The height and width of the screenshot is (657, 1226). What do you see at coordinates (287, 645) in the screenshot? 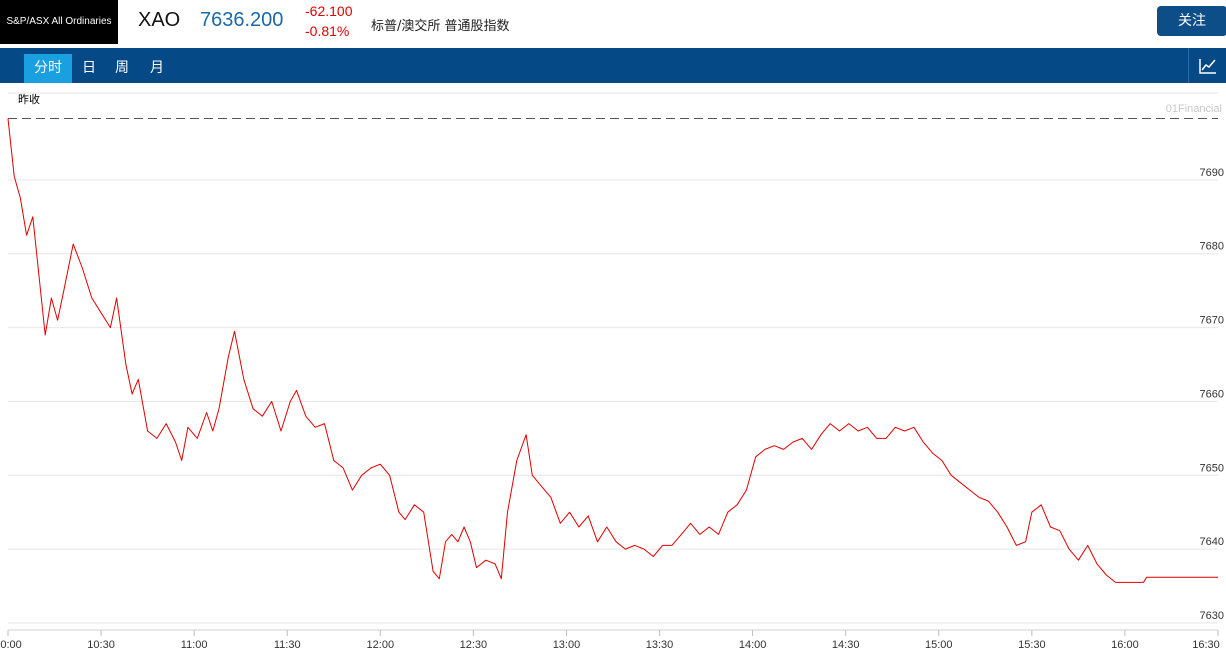
I see `x-tick-label: 11:30` at bounding box center [287, 645].